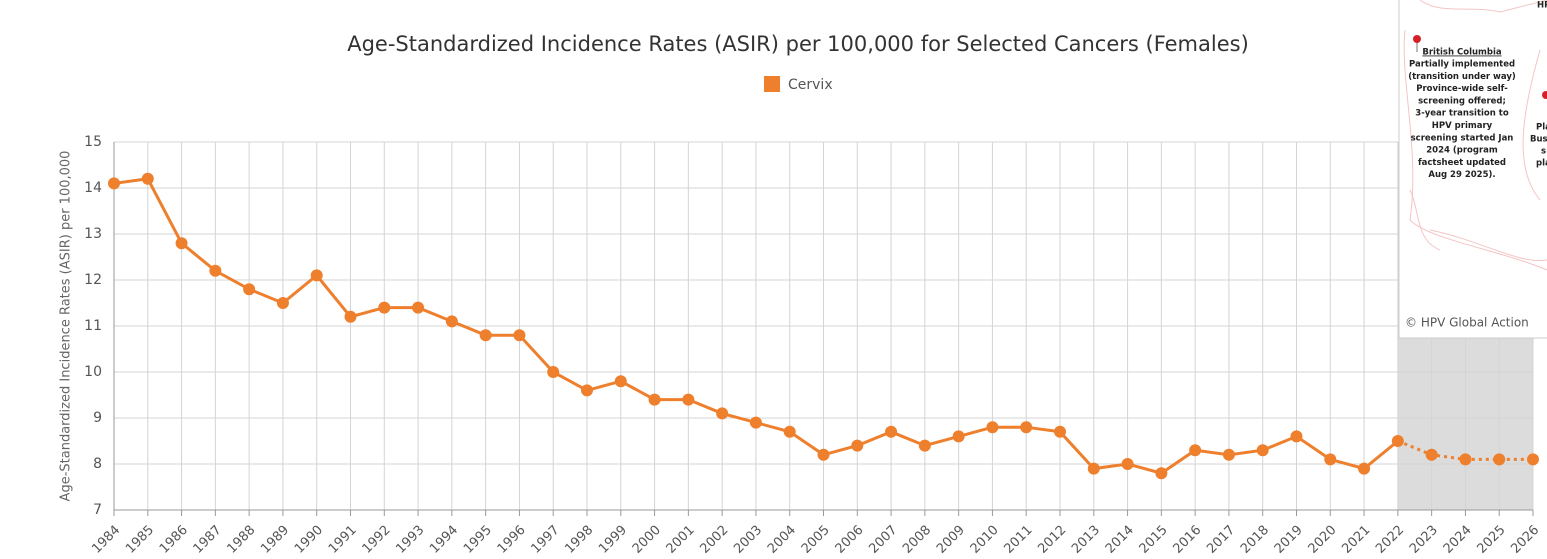 Image resolution: width=1547 pixels, height=559 pixels. What do you see at coordinates (1462, 77) in the screenshot?
I see `callout-line: (transition under way)` at bounding box center [1462, 77].